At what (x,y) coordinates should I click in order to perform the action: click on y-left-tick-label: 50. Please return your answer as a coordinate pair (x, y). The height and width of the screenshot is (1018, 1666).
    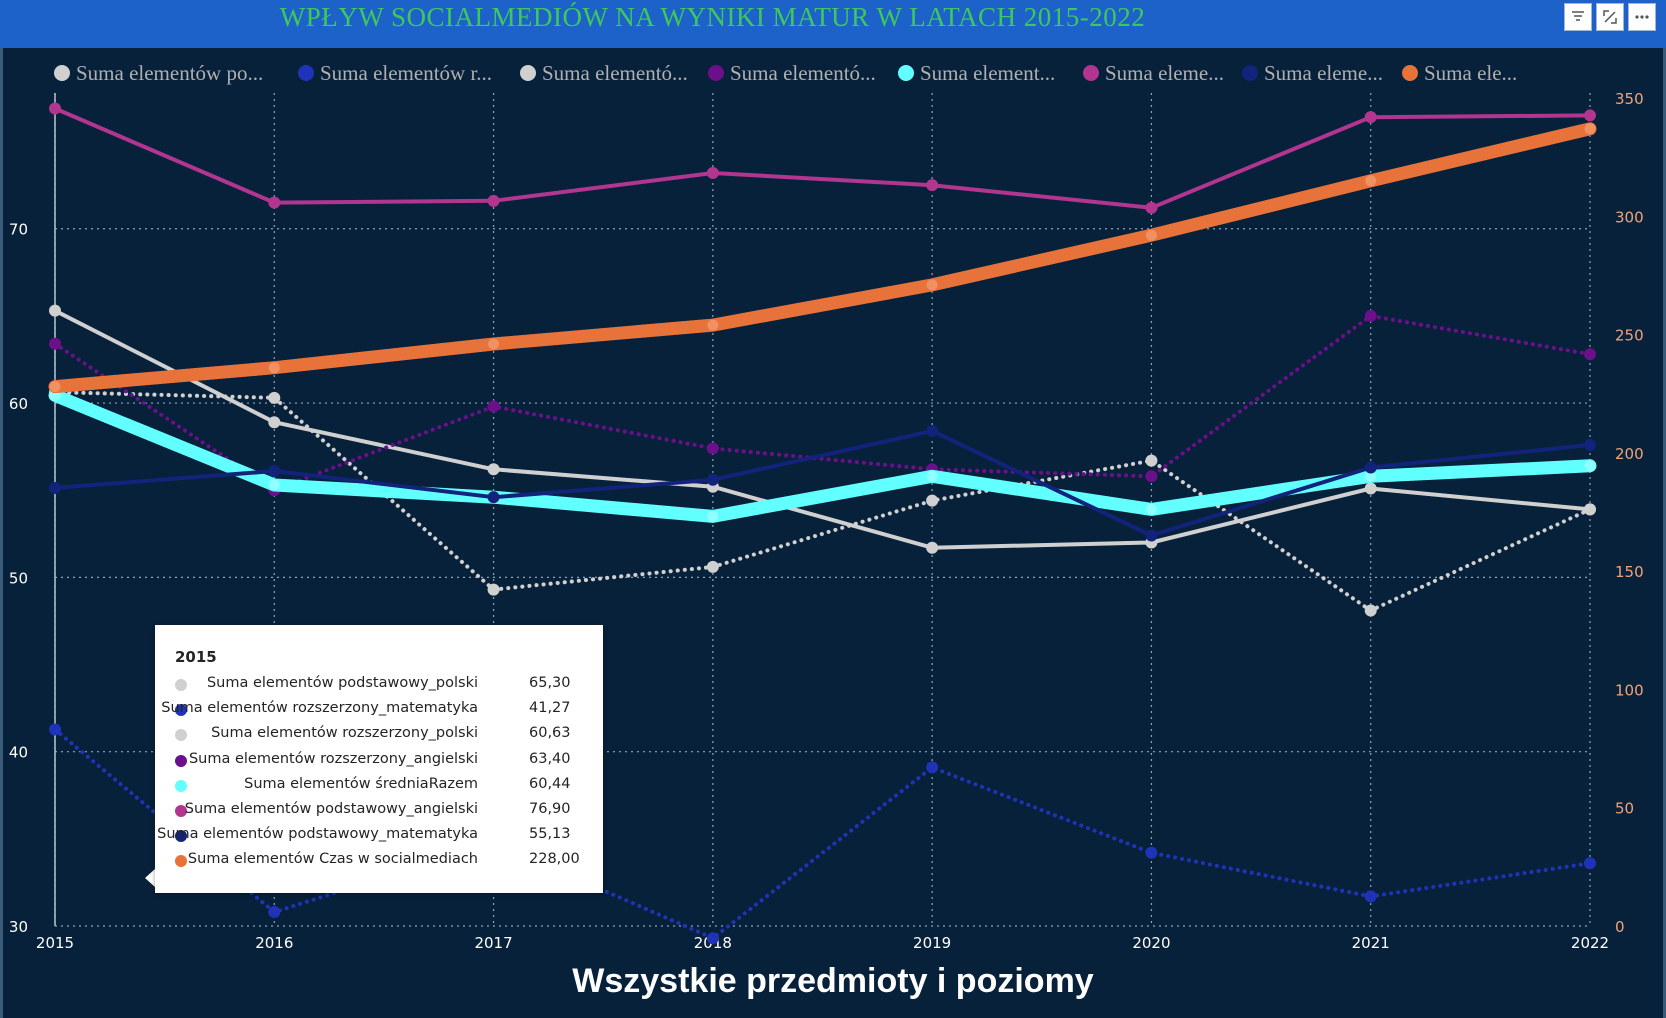
    Looking at the image, I should click on (18, 578).